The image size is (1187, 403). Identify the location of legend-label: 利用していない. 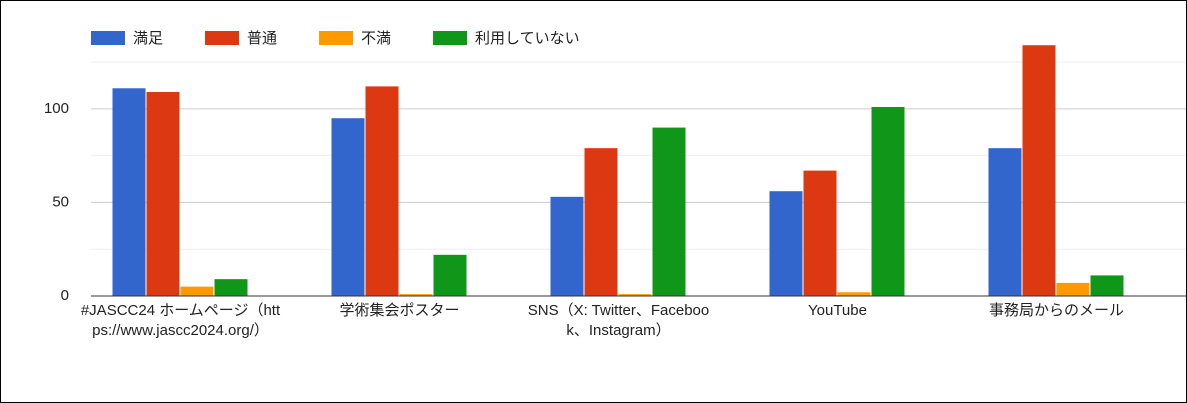
(527, 38).